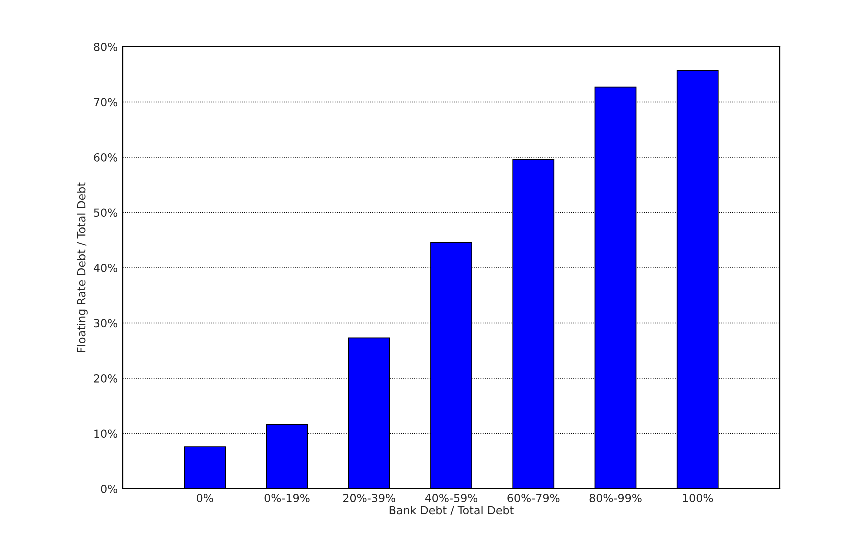 Image resolution: width=860 pixels, height=559 pixels. I want to click on x-tick-label: 60%-79%, so click(534, 498).